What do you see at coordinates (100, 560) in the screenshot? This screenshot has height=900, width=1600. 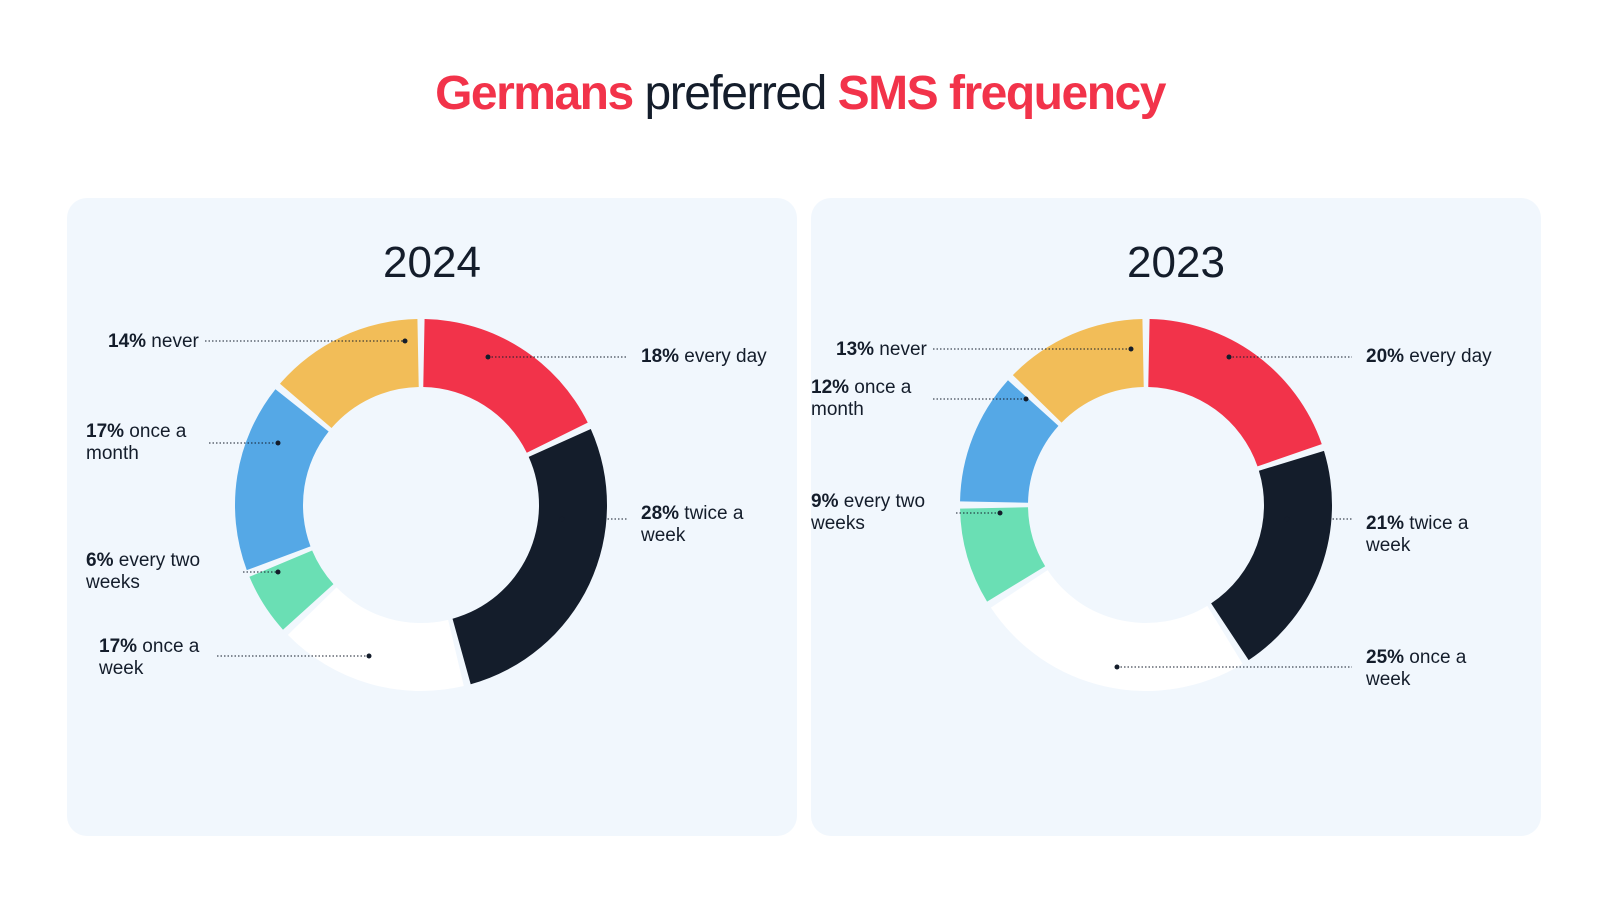 I see `label-percent: 6%` at bounding box center [100, 560].